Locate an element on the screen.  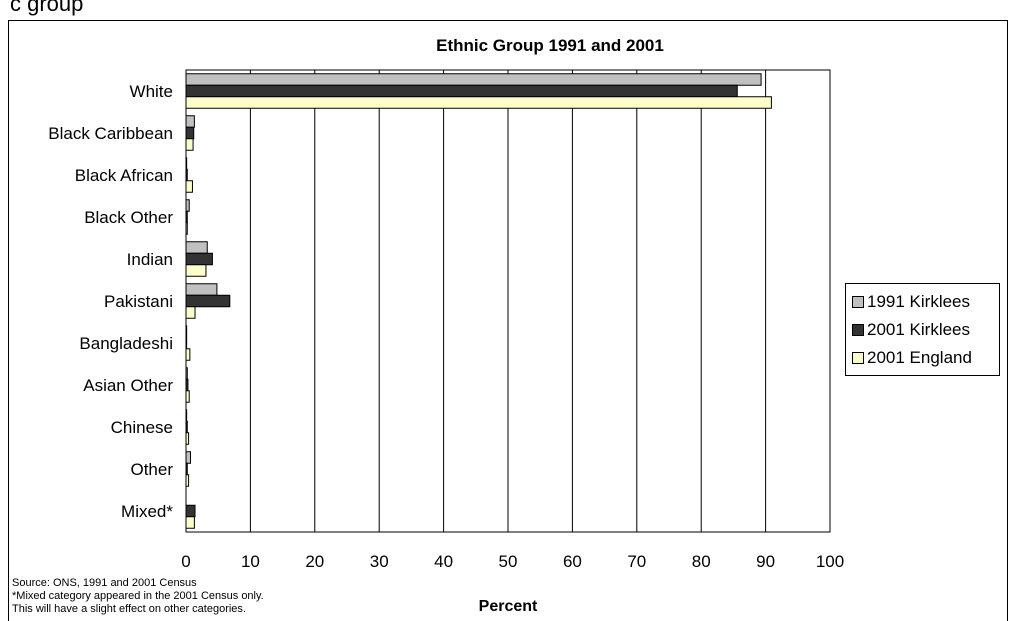
x-tick-label-80: 80 is located at coordinates (701, 561).